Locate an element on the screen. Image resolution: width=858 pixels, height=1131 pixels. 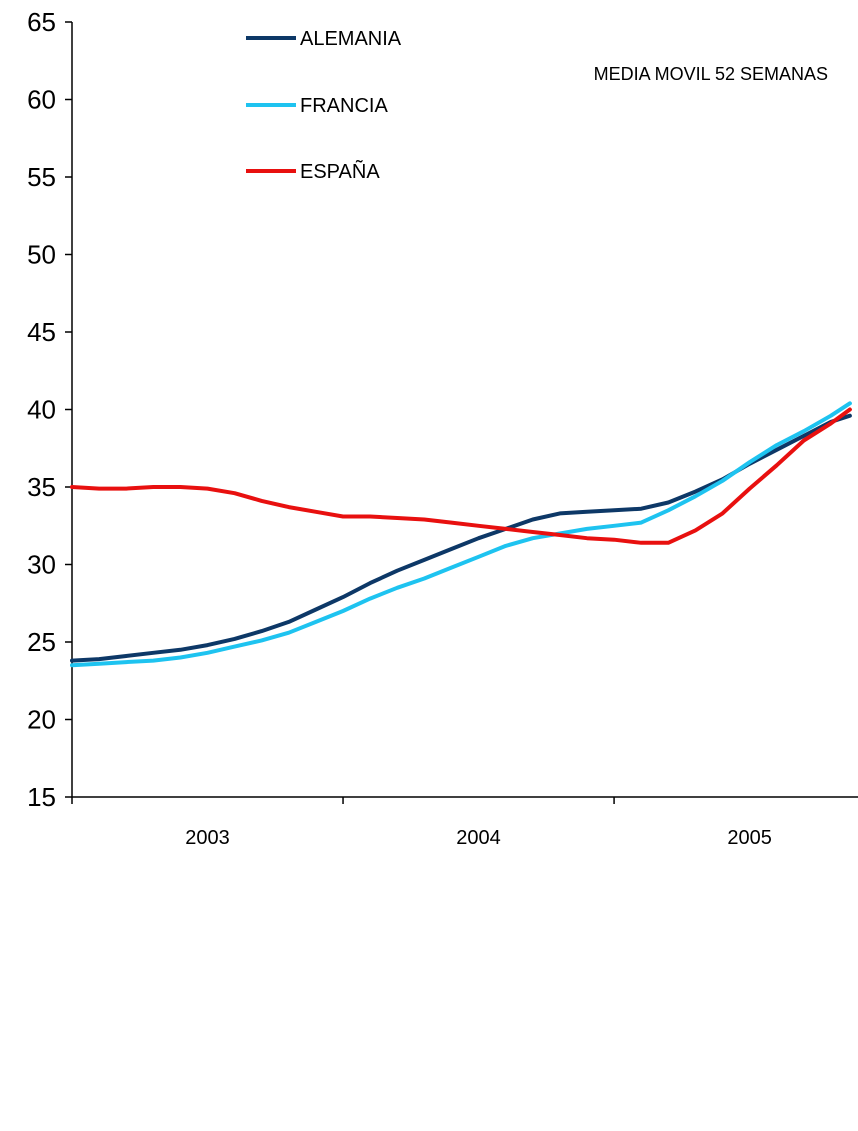
x-tick-label: 2005 is located at coordinates (749, 838).